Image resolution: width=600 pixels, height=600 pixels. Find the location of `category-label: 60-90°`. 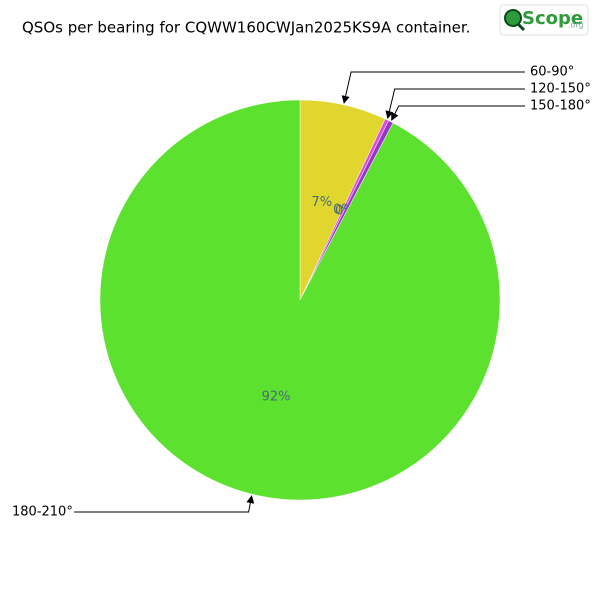

category-label: 60-90° is located at coordinates (552, 72).